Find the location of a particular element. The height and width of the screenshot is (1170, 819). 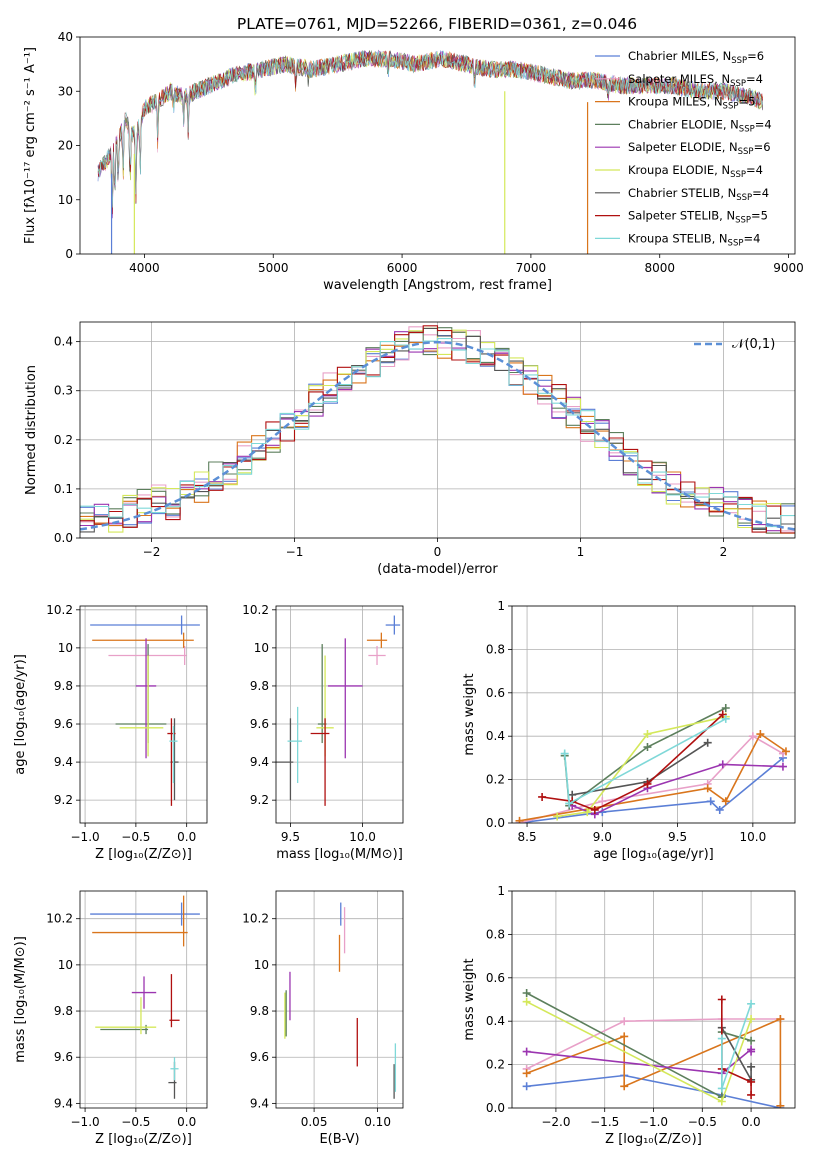

x-tick-label: 0.10 is located at coordinates (377, 1122).